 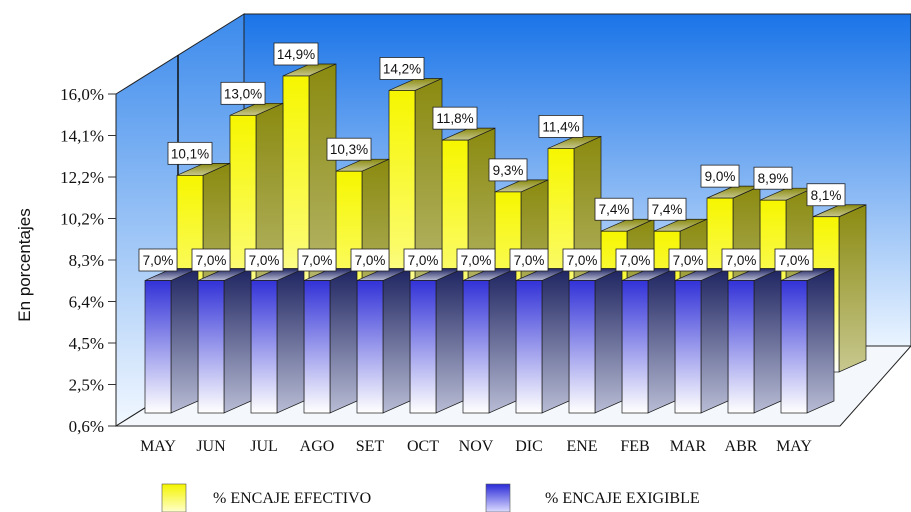 I want to click on data-label-efectivo: 9,3%, so click(x=508, y=170).